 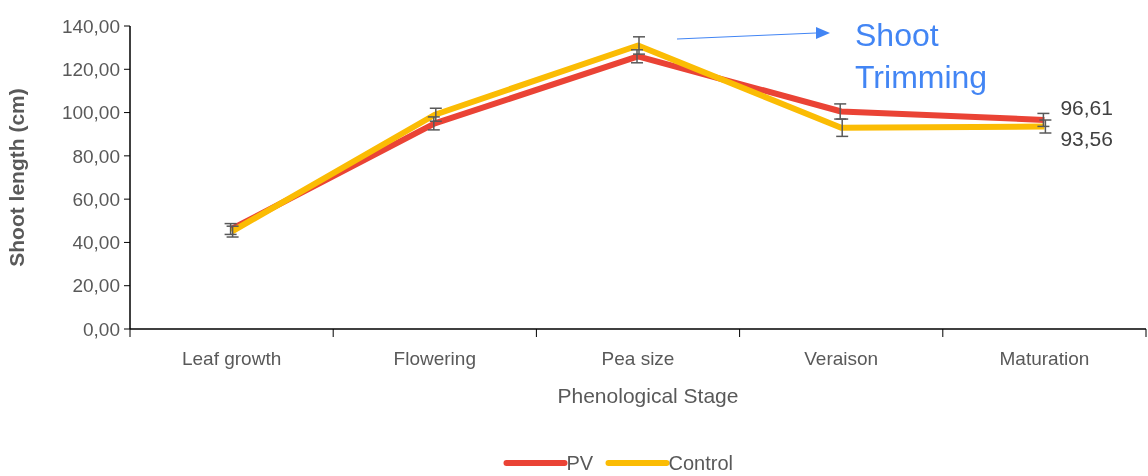 What do you see at coordinates (434, 358) in the screenshot?
I see `x-tick-label: Flowering` at bounding box center [434, 358].